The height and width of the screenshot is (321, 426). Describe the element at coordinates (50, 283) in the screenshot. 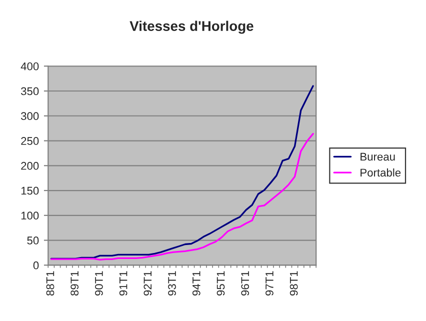

I see `x-tick-label: 88T1` at that location.